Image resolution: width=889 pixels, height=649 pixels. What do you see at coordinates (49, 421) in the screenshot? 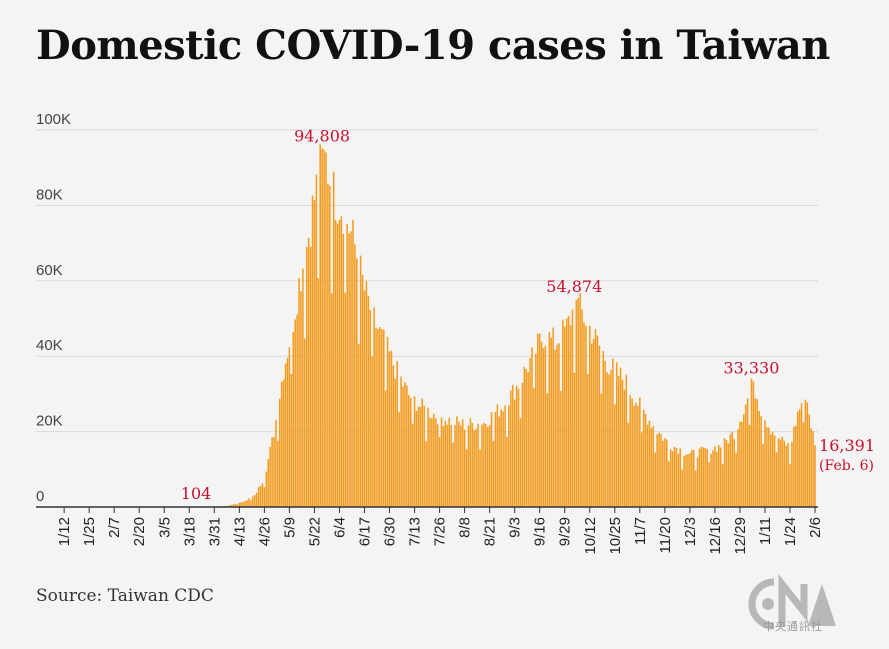
I see `y-tick-label: 20K` at bounding box center [49, 421].